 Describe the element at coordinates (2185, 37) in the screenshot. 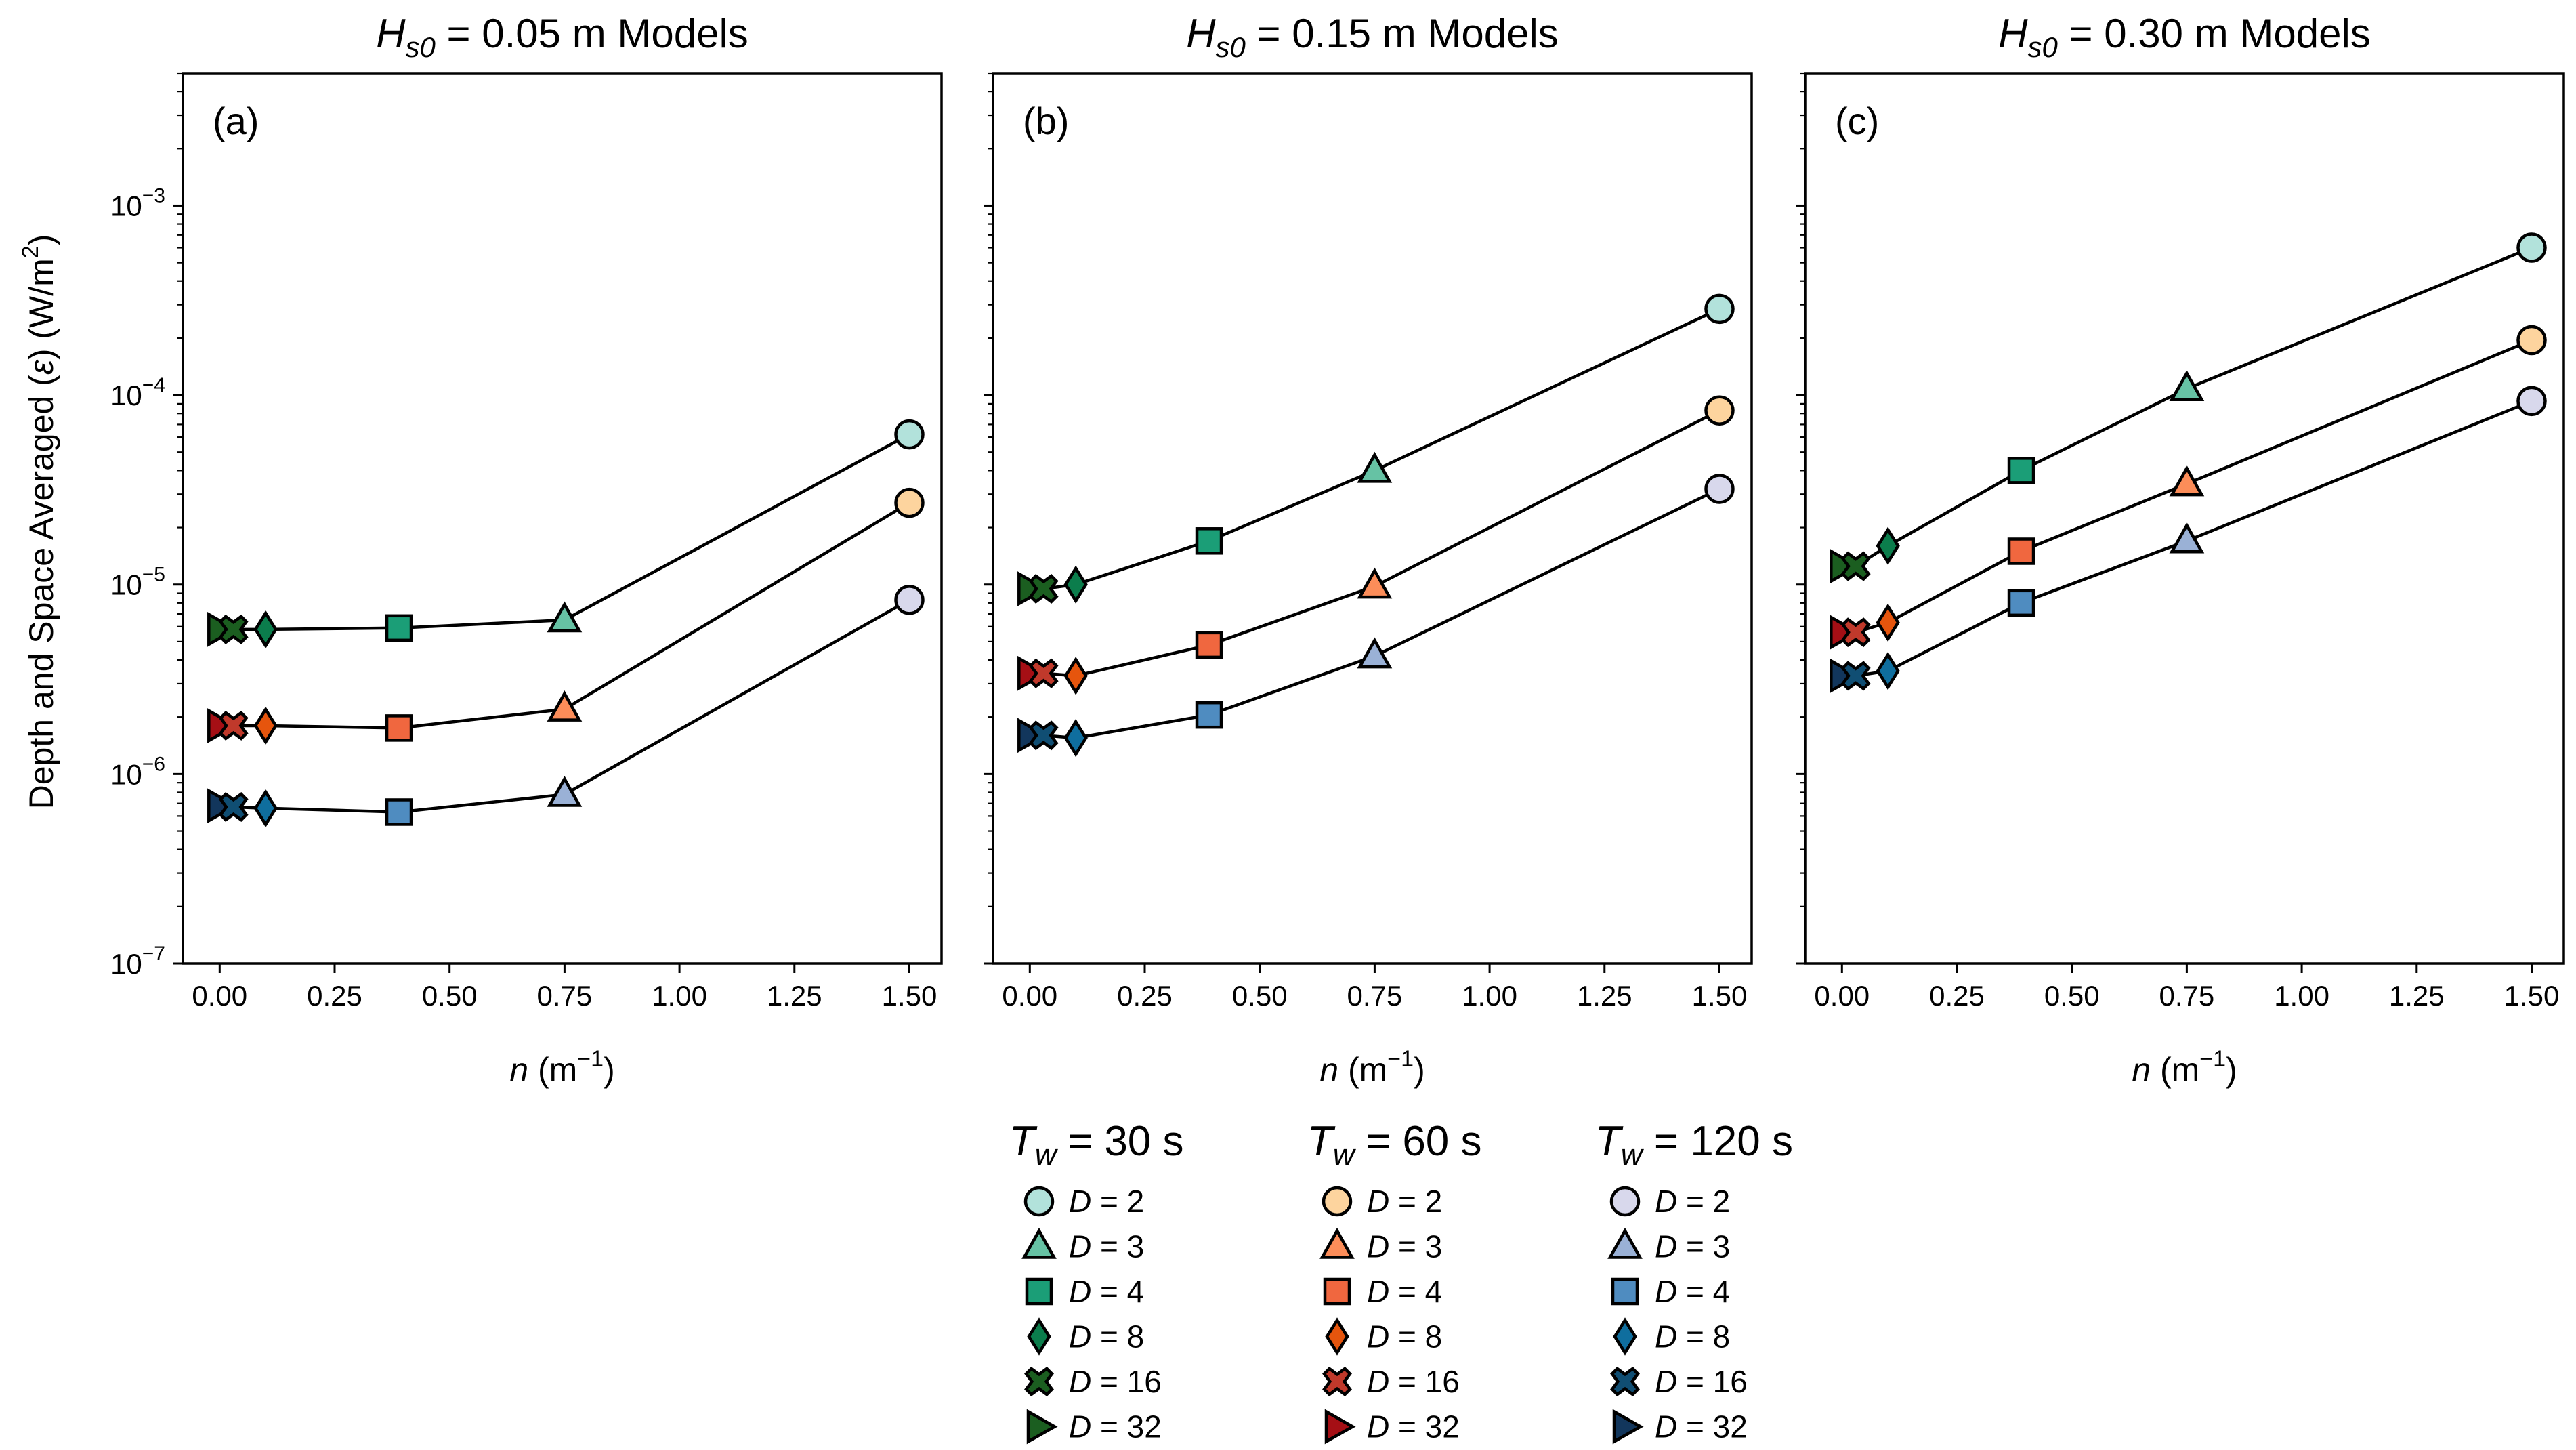

I see `panel-title: Hs0 = 0.30 m Models` at that location.